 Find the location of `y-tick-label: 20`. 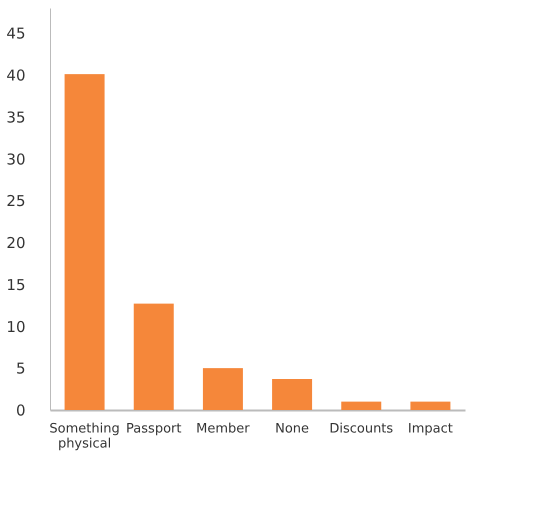

y-tick-label: 20 is located at coordinates (16, 243).